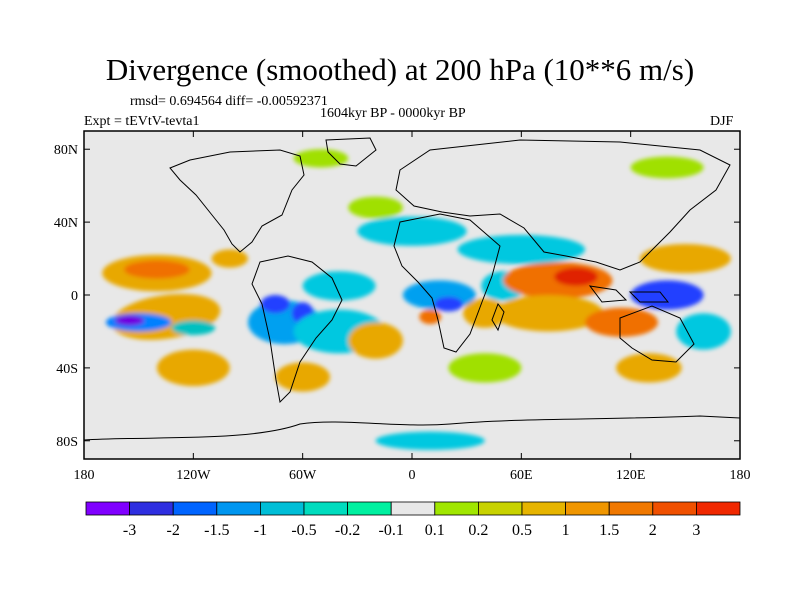 This screenshot has width=800, height=600. Describe the element at coordinates (412, 475) in the screenshot. I see `lon-tick-label: 0` at that location.